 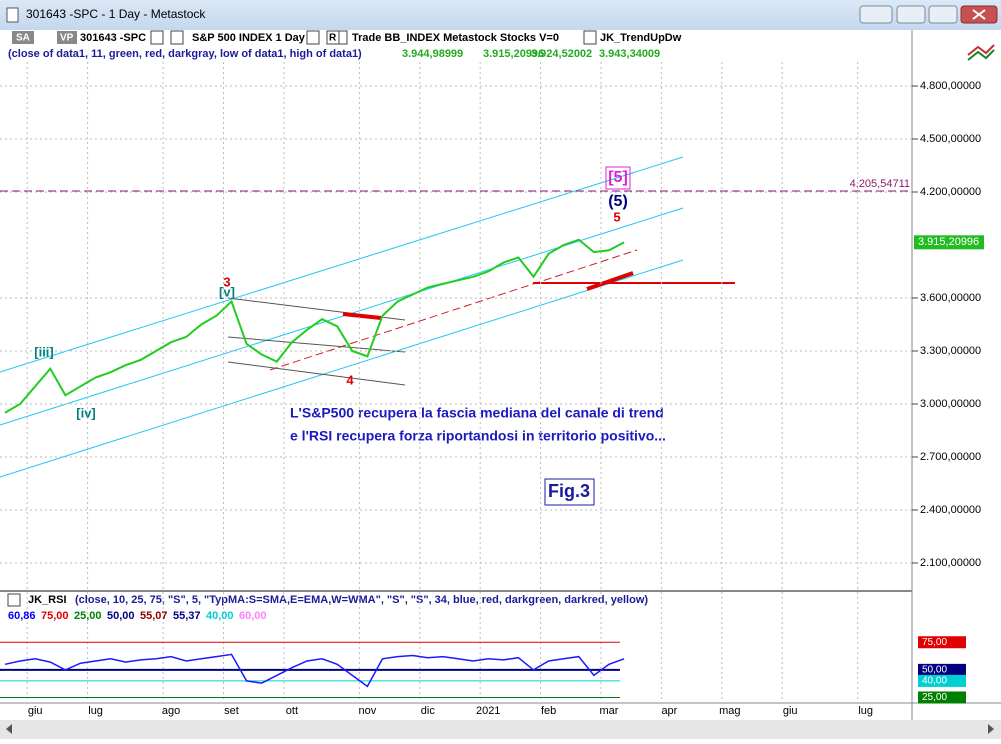 What do you see at coordinates (220, 616) in the screenshot?
I see `rsi-header-value: 40,00` at bounding box center [220, 616].